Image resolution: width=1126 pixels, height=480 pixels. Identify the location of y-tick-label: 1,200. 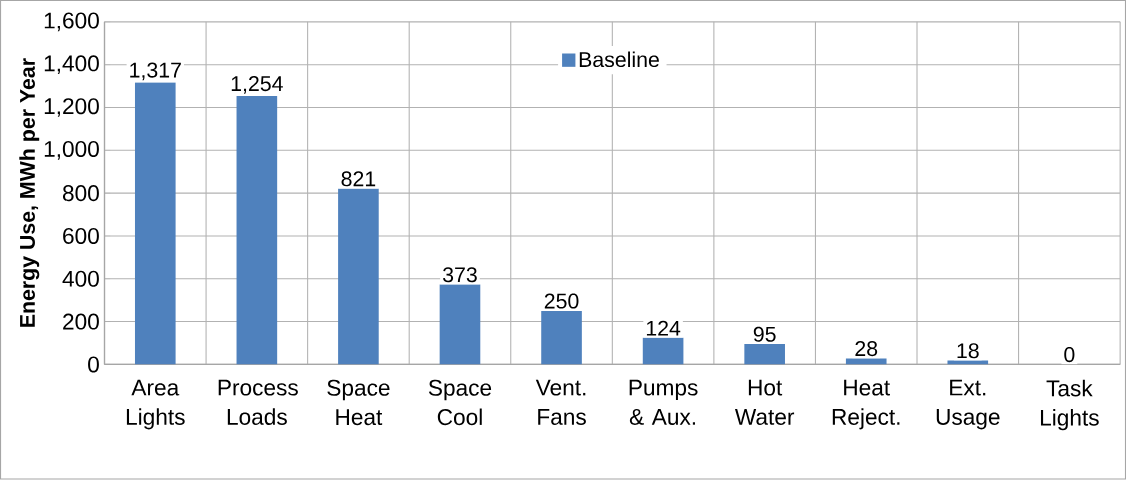
(71, 108).